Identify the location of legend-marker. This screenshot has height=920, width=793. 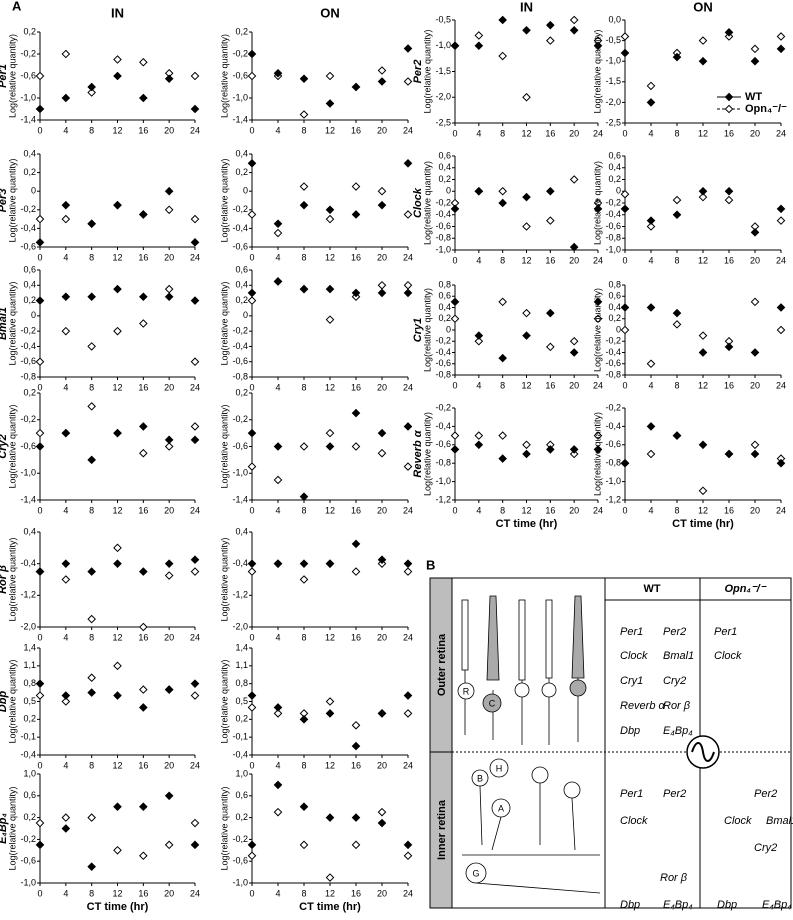
(729, 97).